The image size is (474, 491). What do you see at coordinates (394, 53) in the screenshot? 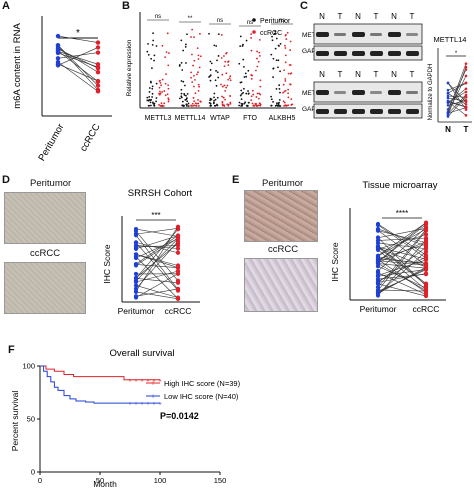
I see `blot1-gapdh-band` at bounding box center [394, 53].